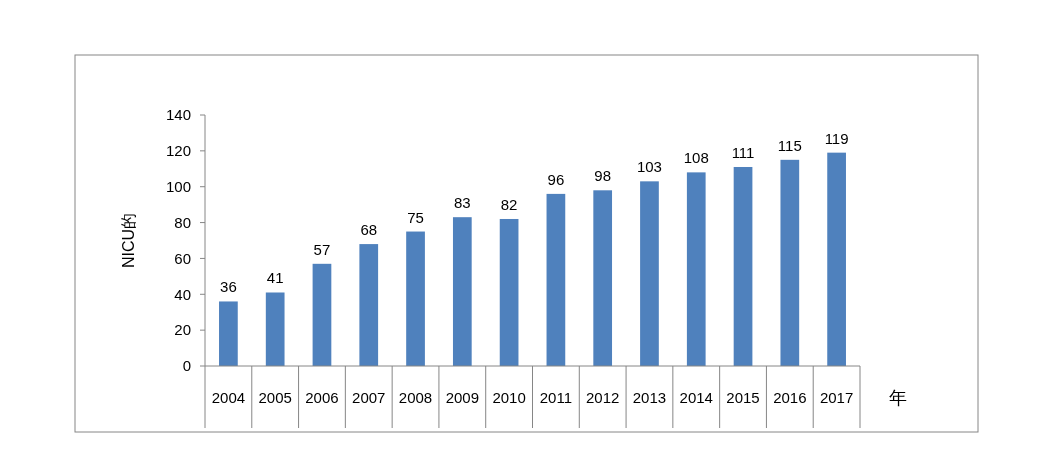 Image resolution: width=1061 pixels, height=474 pixels. Describe the element at coordinates (556, 398) in the screenshot. I see `x-tick-label: 2011` at that location.